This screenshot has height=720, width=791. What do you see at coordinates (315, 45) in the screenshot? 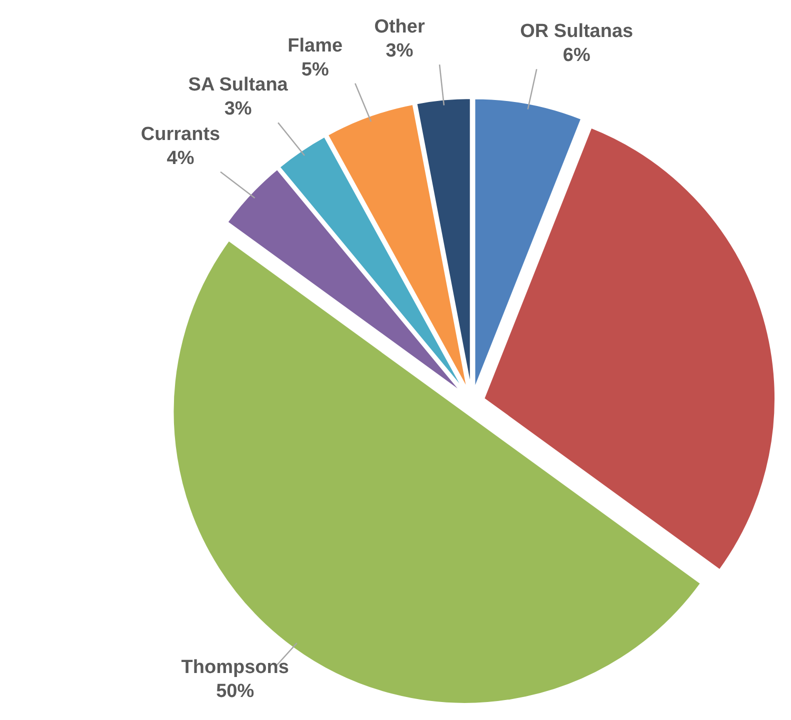
I see `slice-label: Flame` at bounding box center [315, 45].